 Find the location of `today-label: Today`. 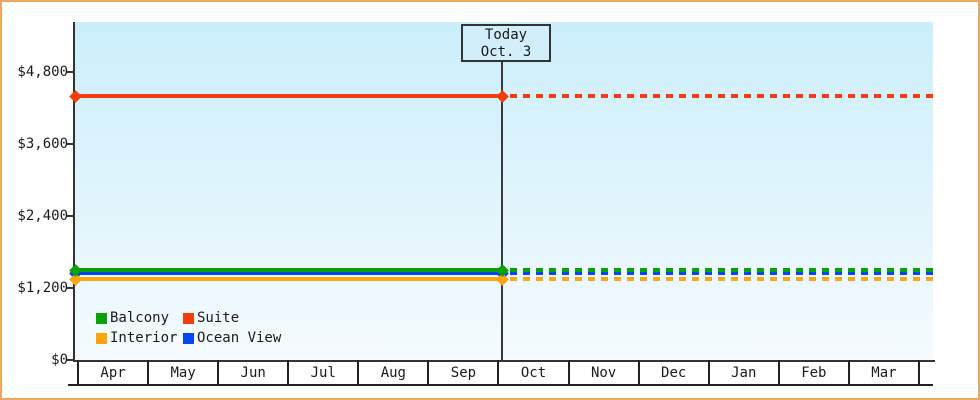

today-label: Today is located at coordinates (506, 35).